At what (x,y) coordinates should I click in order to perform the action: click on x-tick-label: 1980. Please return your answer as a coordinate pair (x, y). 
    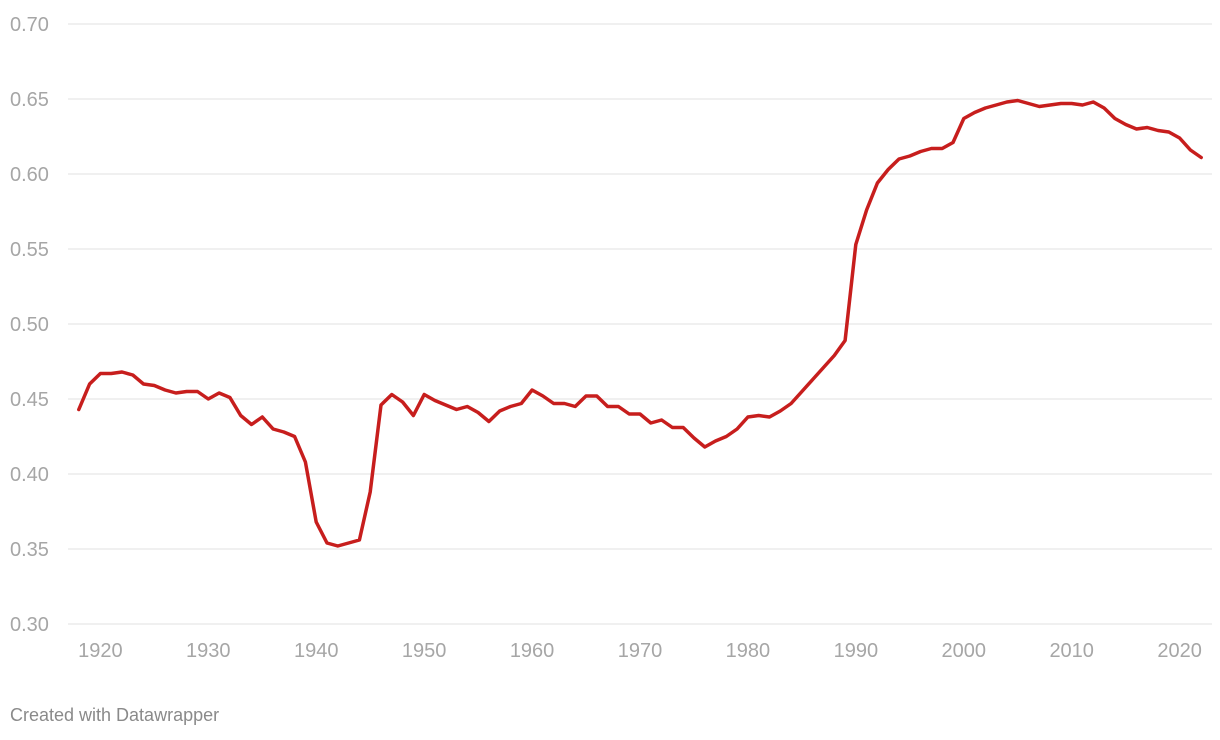
    Looking at the image, I should click on (748, 651).